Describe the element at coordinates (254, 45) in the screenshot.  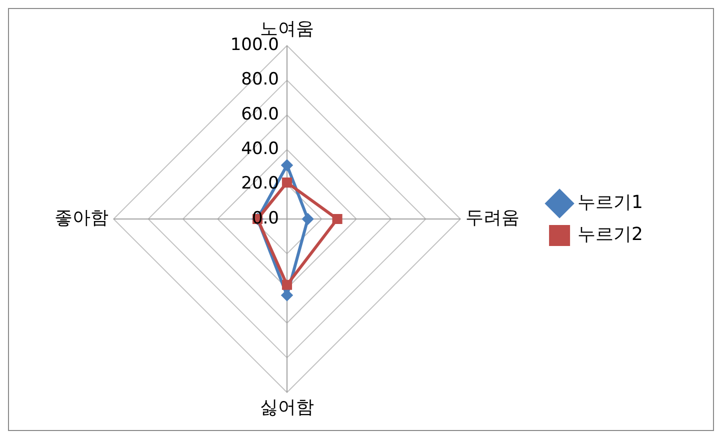
I see `y-tick-label: 100.0` at that location.